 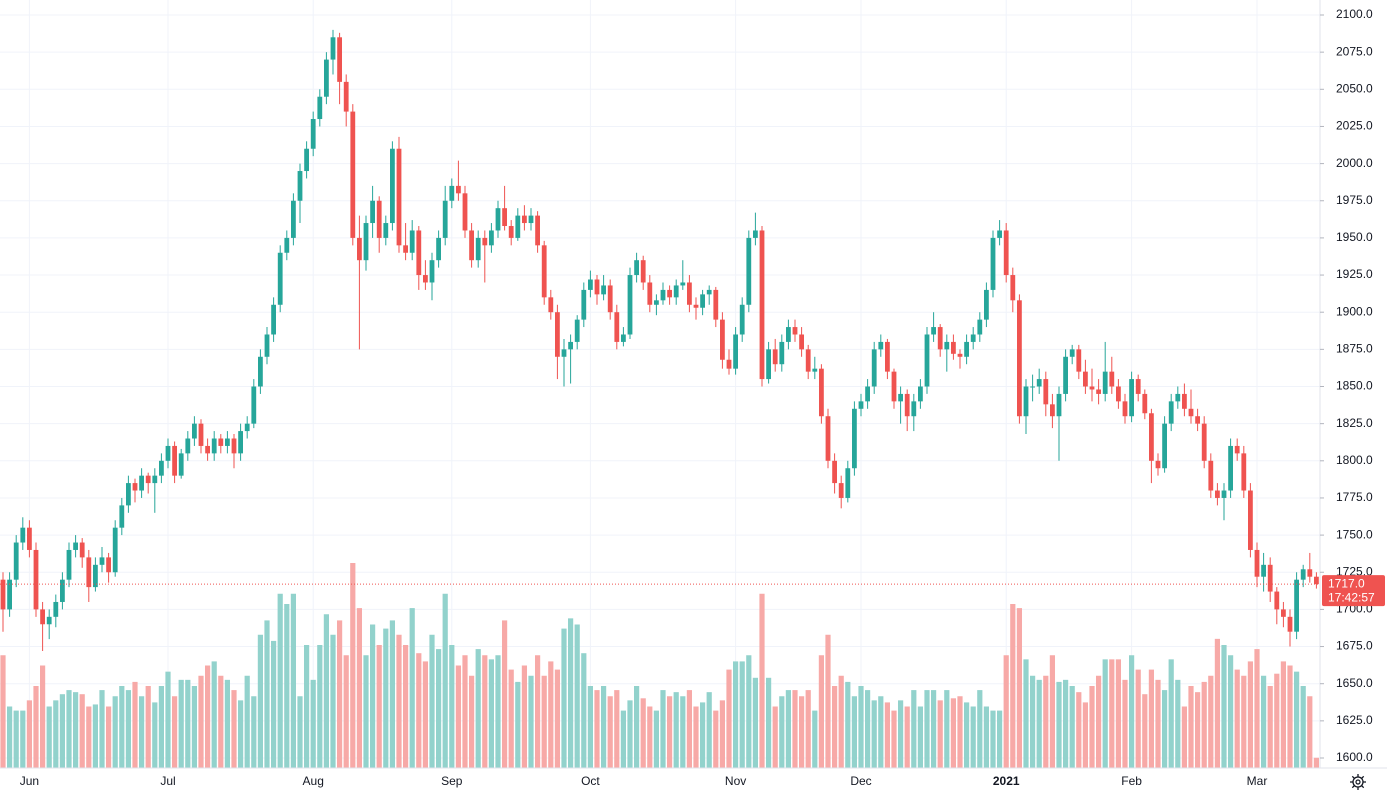 I want to click on last-price-box, so click(x=1353, y=591).